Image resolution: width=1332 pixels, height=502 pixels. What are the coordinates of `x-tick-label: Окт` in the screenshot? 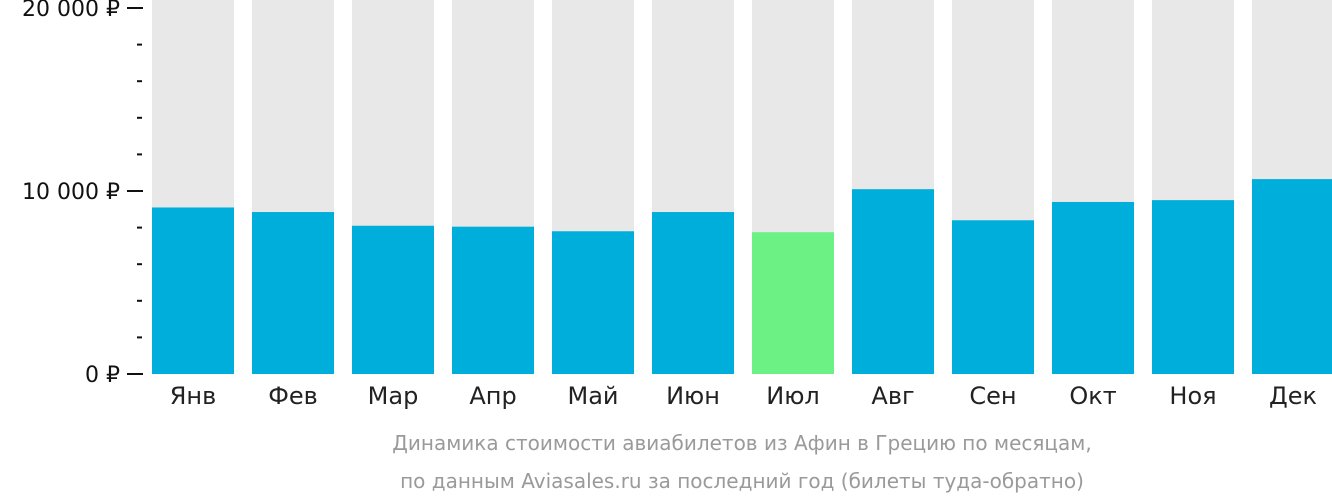 It's located at (1092, 396).